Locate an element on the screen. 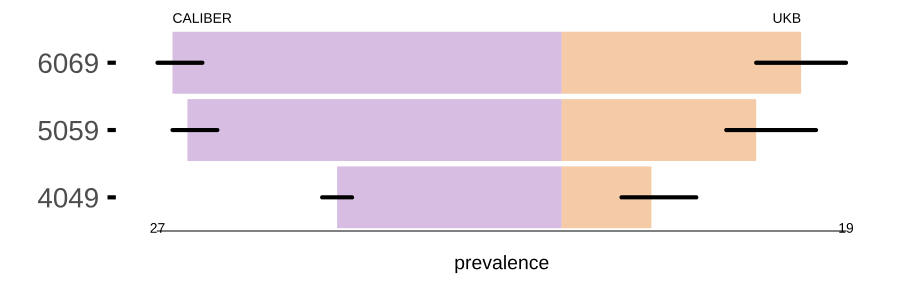 This screenshot has width=900, height=300. y-tick-label: 4049 is located at coordinates (68, 198).